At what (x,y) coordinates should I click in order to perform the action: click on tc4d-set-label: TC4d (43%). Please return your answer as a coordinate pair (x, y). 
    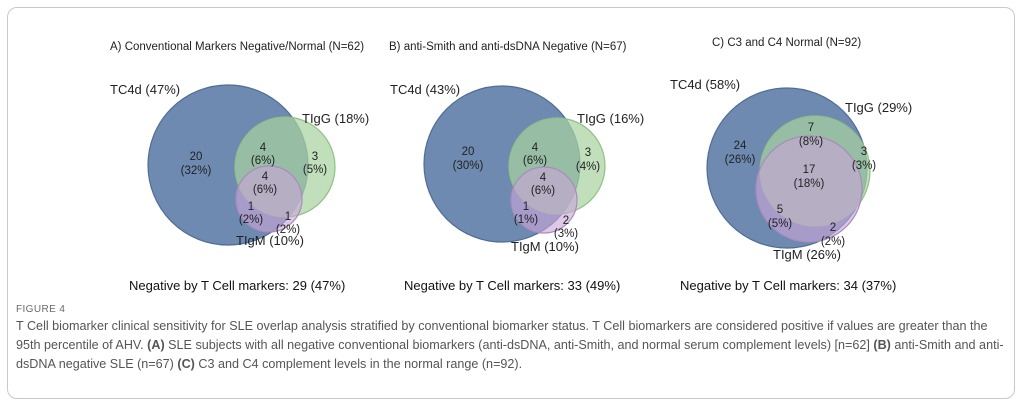
    Looking at the image, I should click on (425, 89).